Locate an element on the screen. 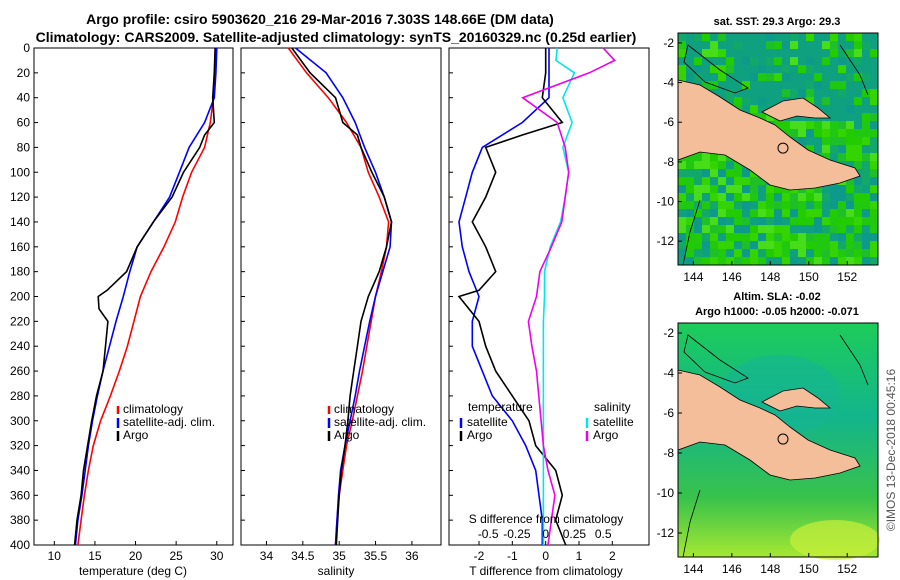  sla-map-subtitle: Argo h1000: -0.05 h2000: -0.071 is located at coordinates (777, 312).